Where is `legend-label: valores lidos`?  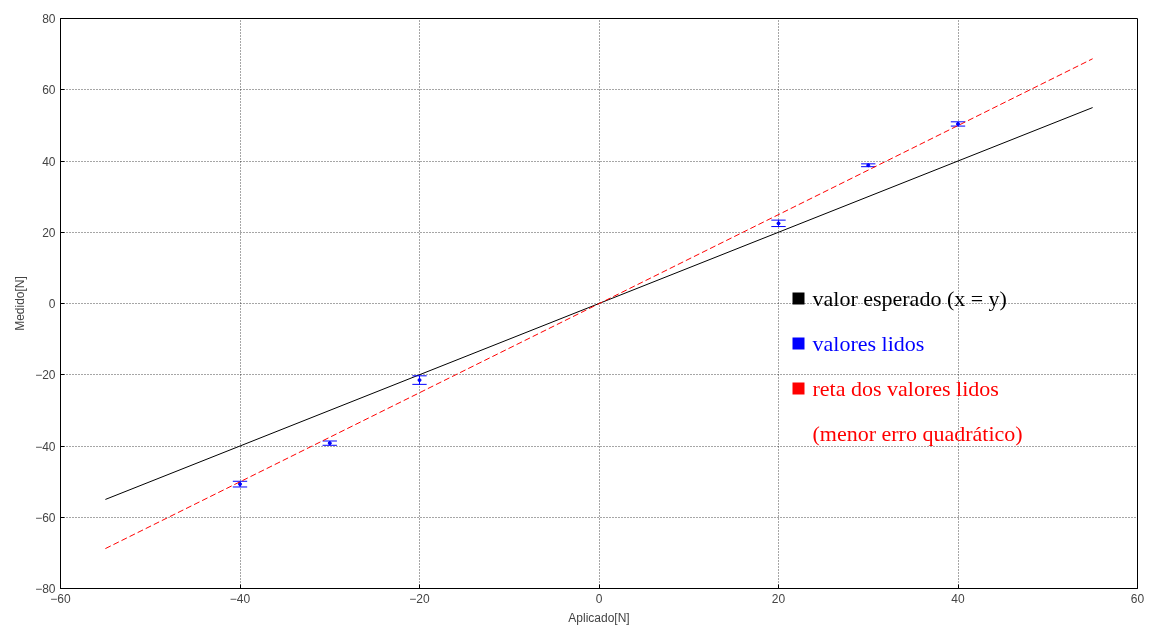
legend-label: valores lidos is located at coordinates (868, 343).